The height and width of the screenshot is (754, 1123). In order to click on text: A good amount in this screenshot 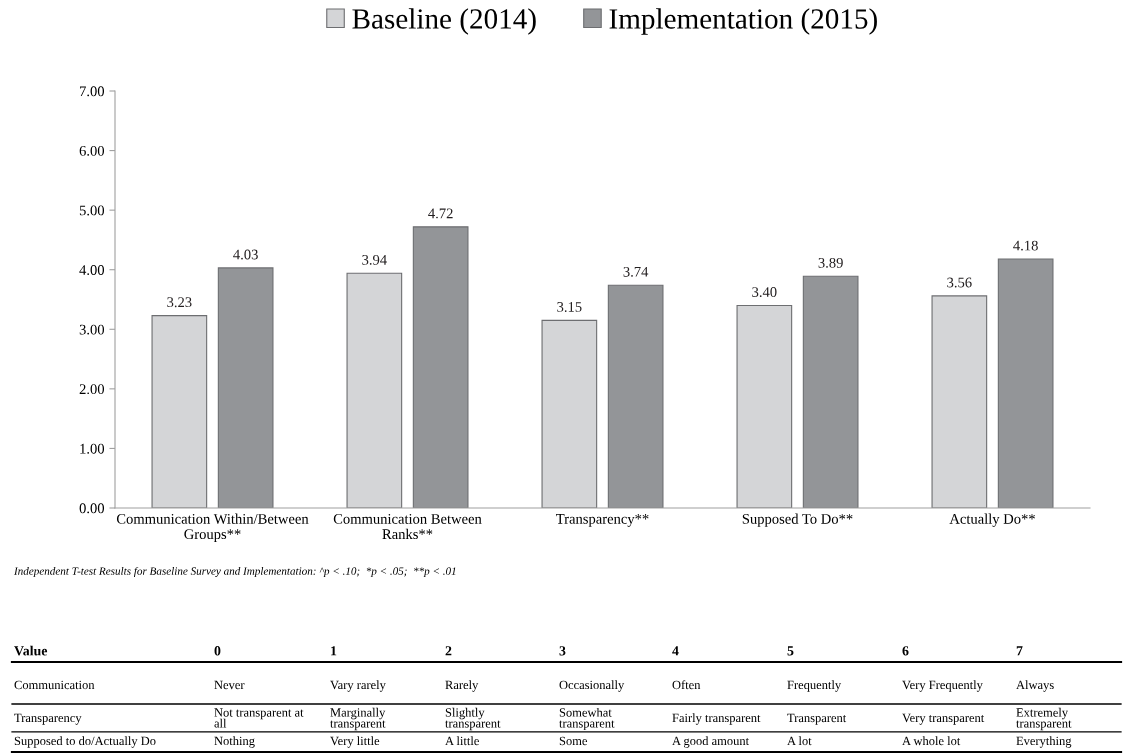, I will do `click(711, 742)`.